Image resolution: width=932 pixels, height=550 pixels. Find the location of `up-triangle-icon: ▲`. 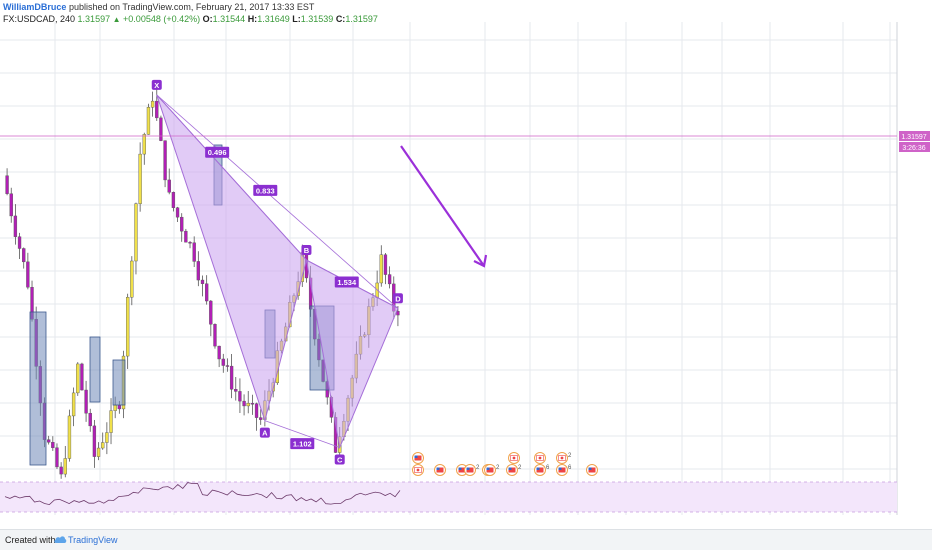

up-triangle-icon: ▲ is located at coordinates (116, 19).